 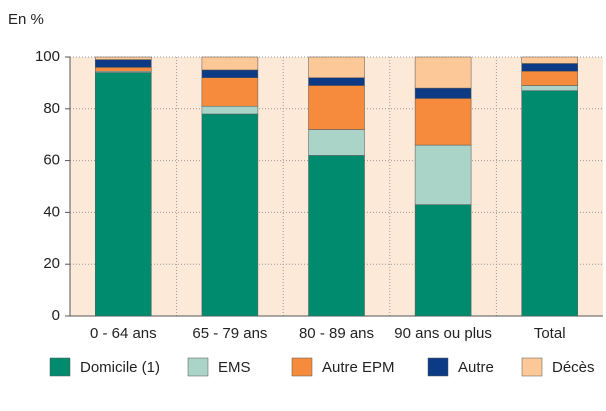 I want to click on y-axis-label: En %, so click(x=26, y=19).